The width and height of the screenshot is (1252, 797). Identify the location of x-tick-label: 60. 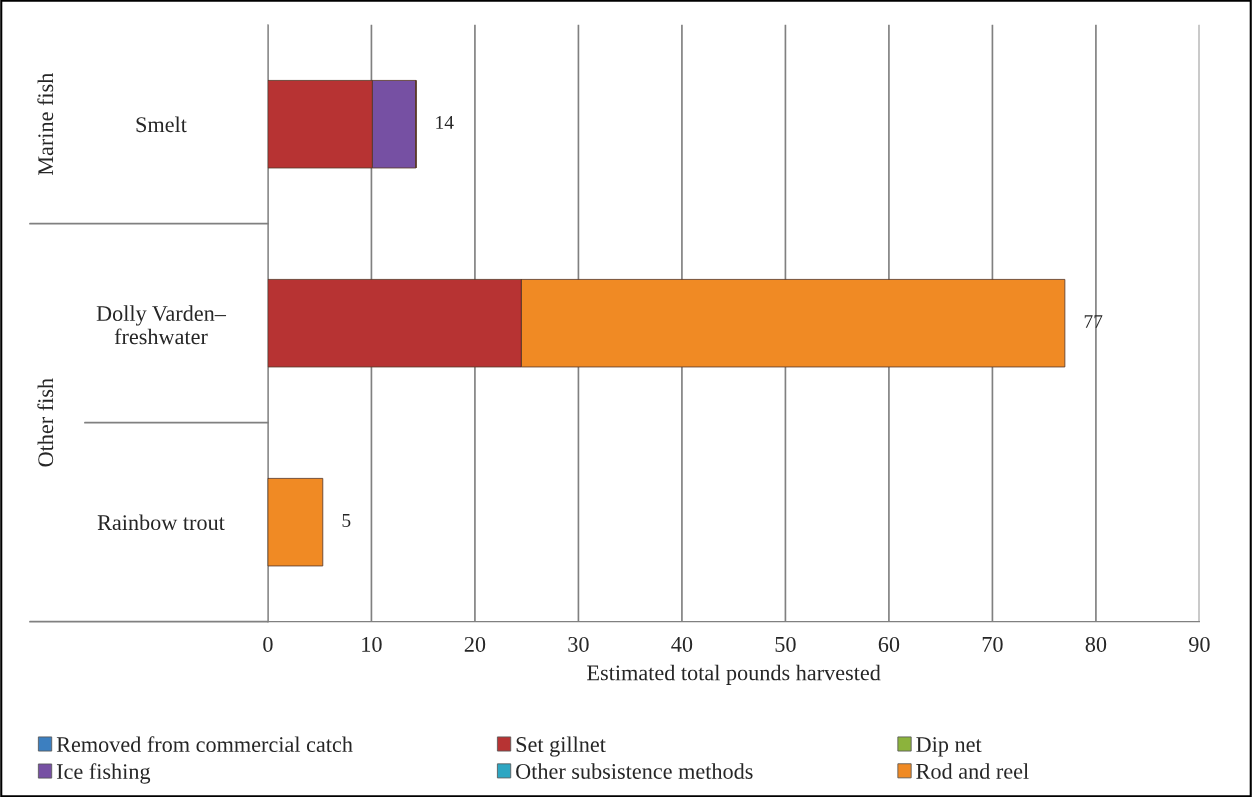
(889, 644).